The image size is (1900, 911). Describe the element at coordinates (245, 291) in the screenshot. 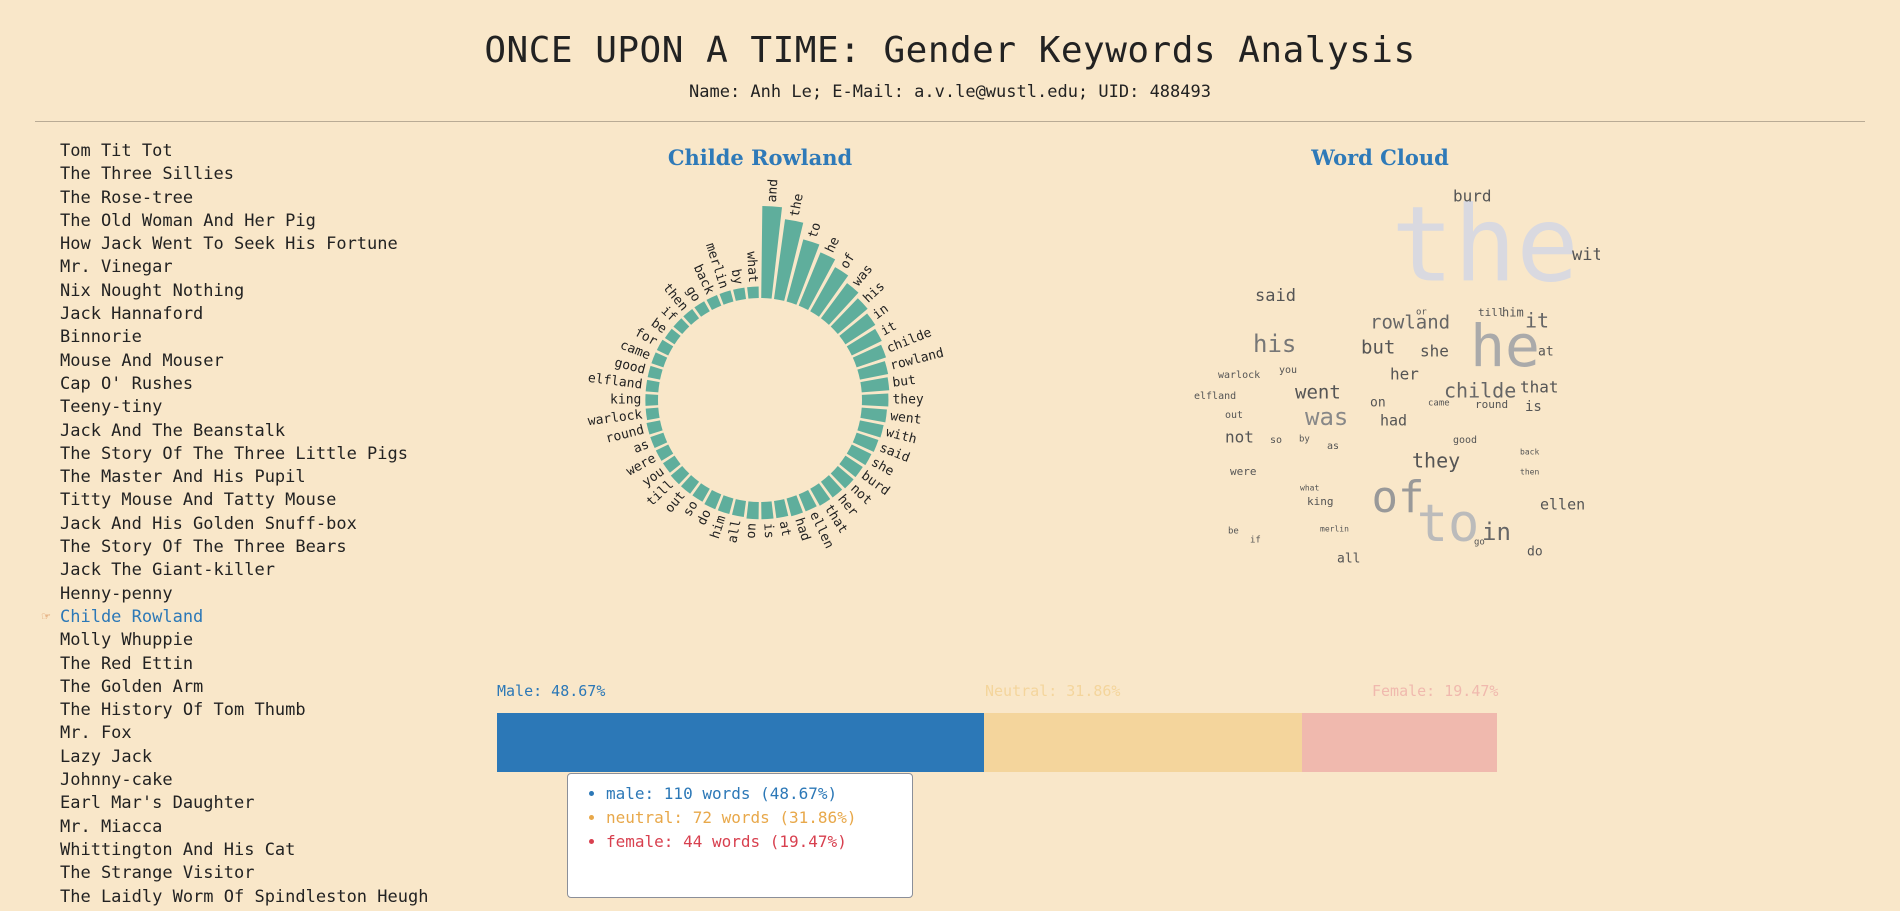

I see `story-item: Nix Nought Nothing` at that location.